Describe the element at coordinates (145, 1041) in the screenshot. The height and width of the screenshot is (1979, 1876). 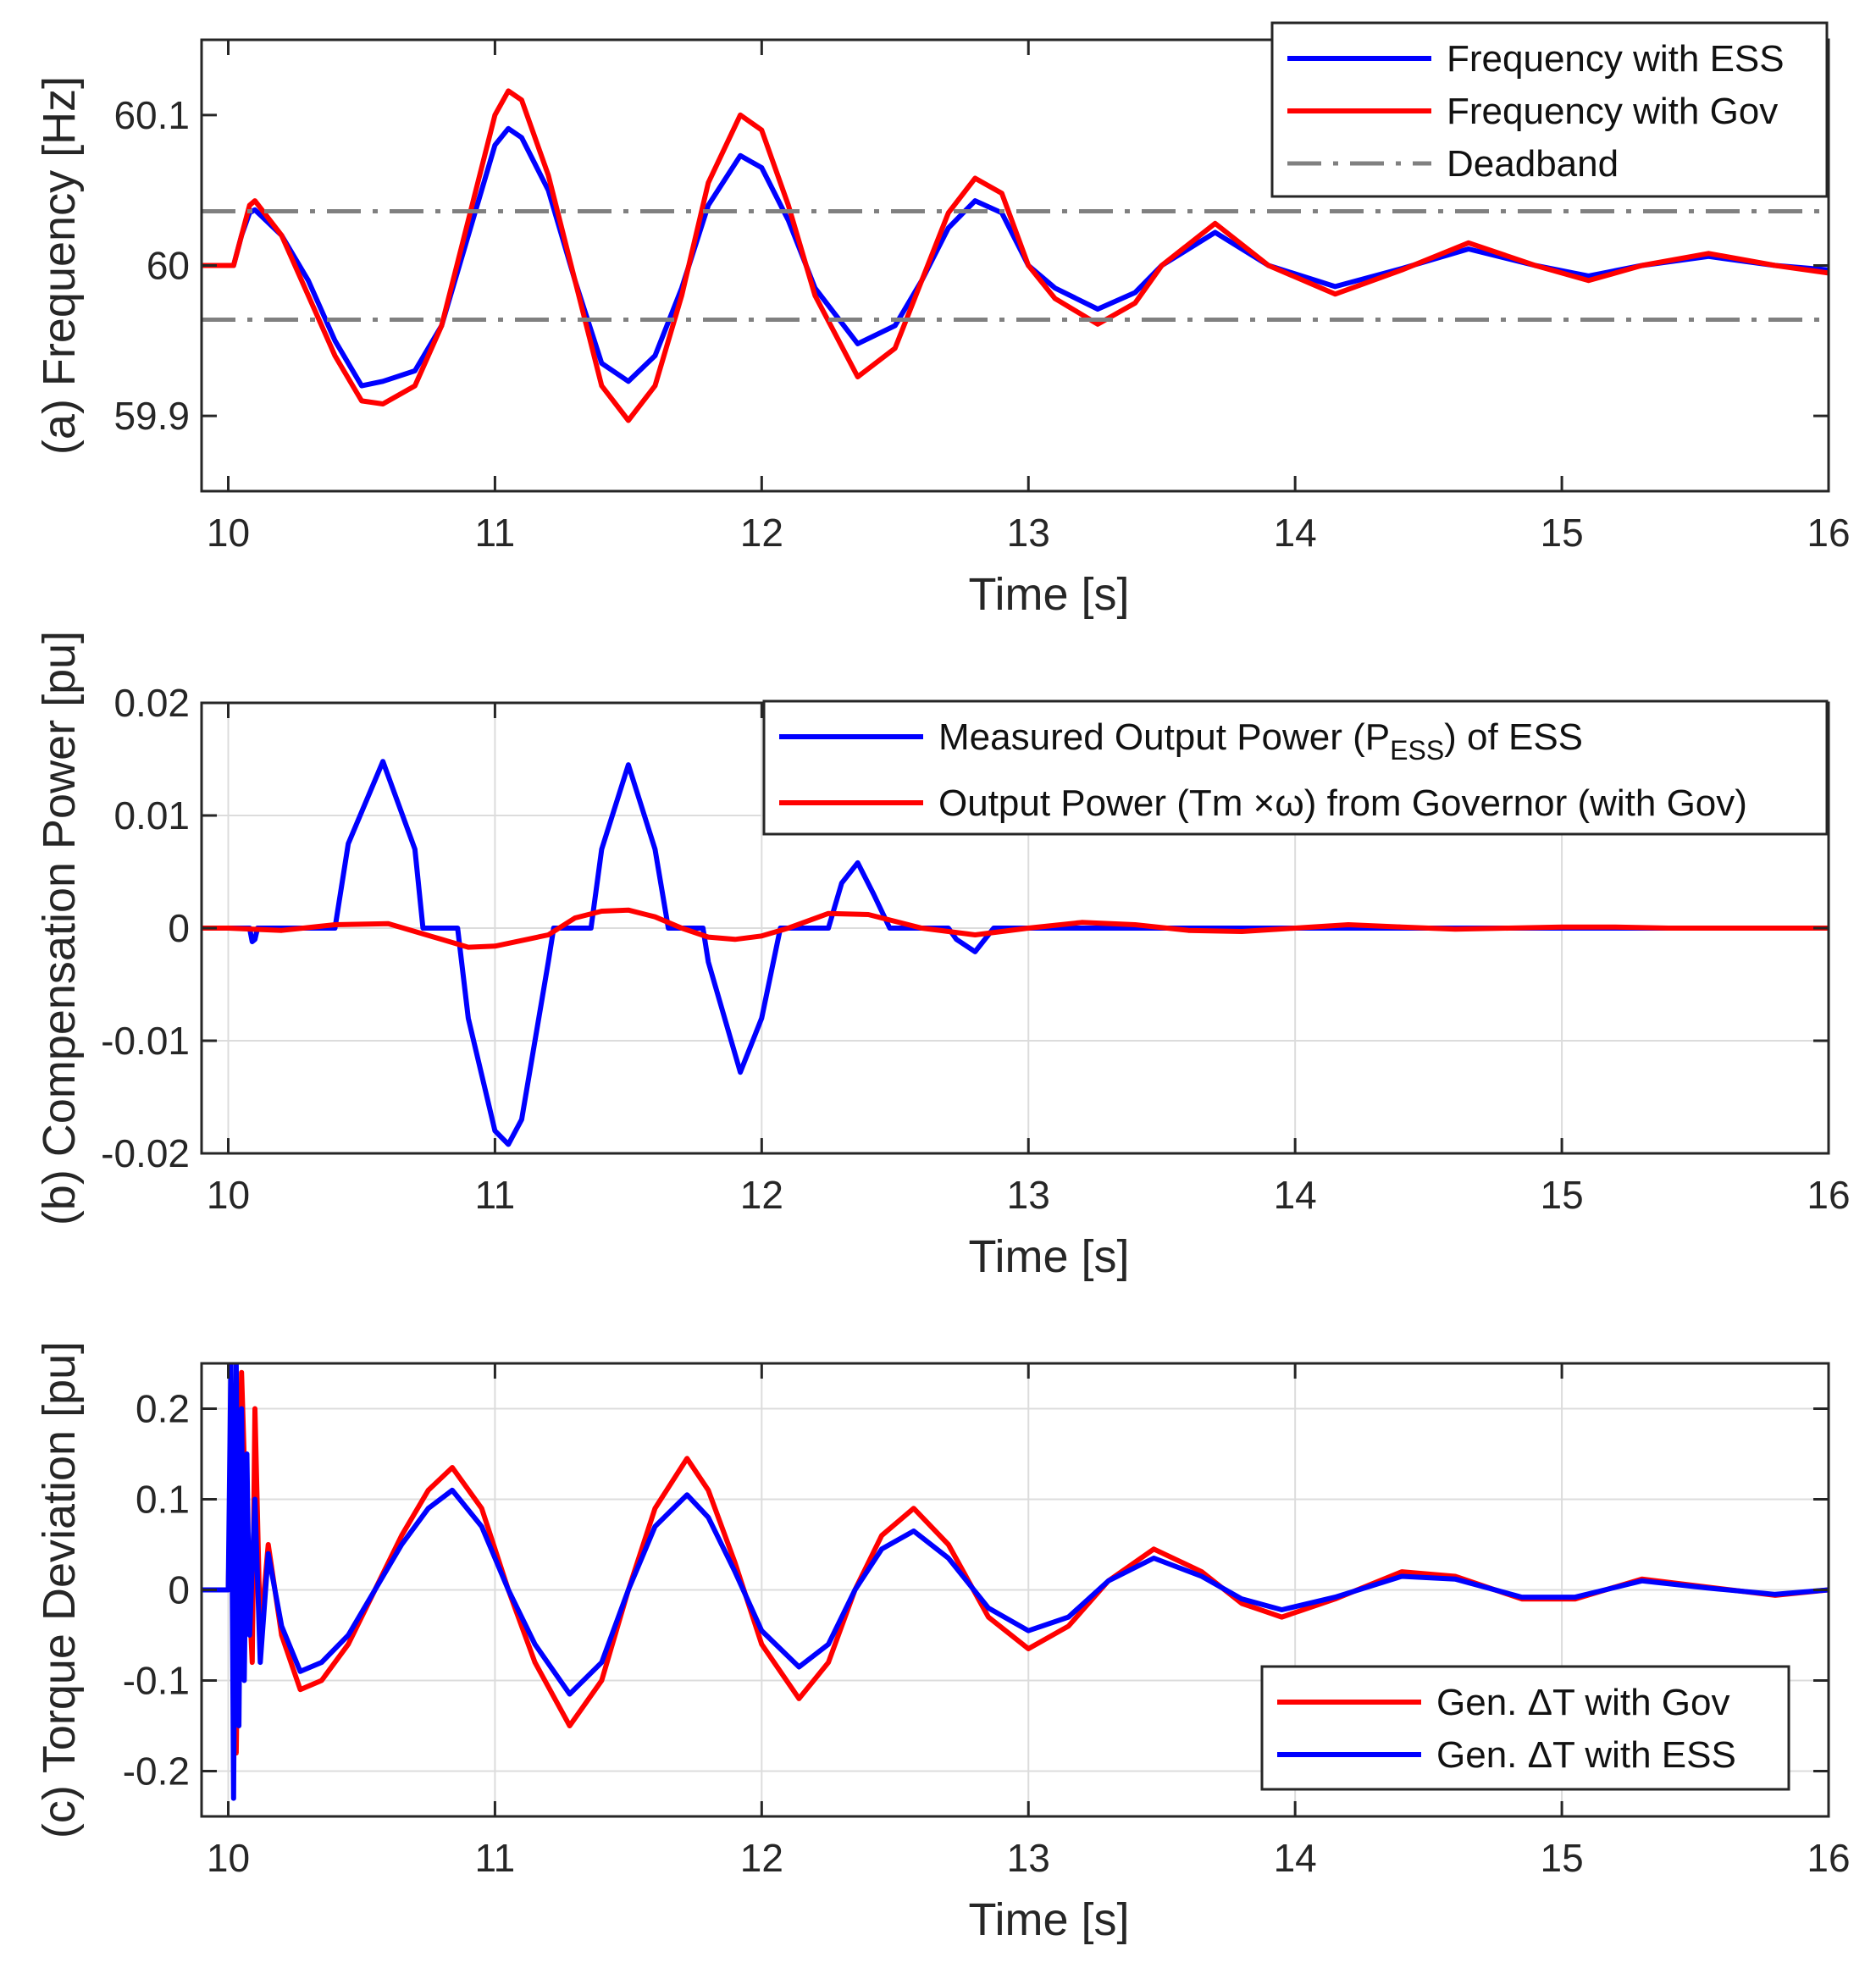
I see `y-tick-label: -0.01` at that location.